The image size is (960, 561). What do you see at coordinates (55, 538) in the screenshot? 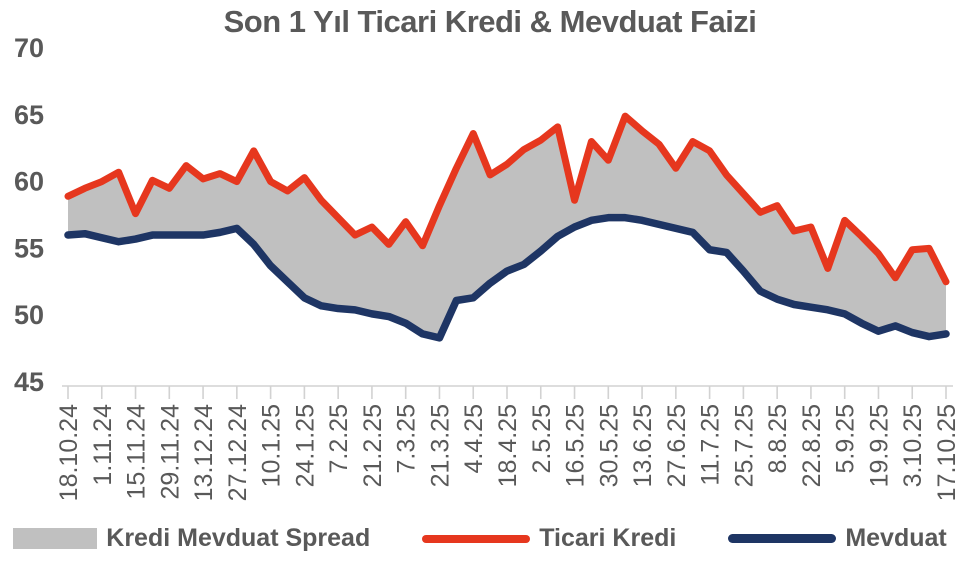
I see `spread-area-swatch` at bounding box center [55, 538].